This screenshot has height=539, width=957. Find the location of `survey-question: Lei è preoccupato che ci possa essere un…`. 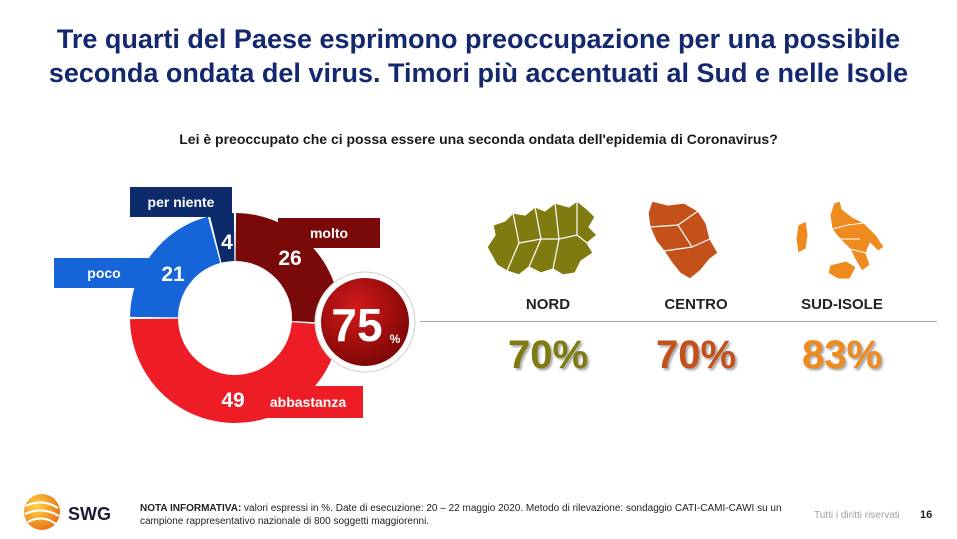

survey-question: Lei è preoccupato che ci possa essere un… is located at coordinates (478, 139).